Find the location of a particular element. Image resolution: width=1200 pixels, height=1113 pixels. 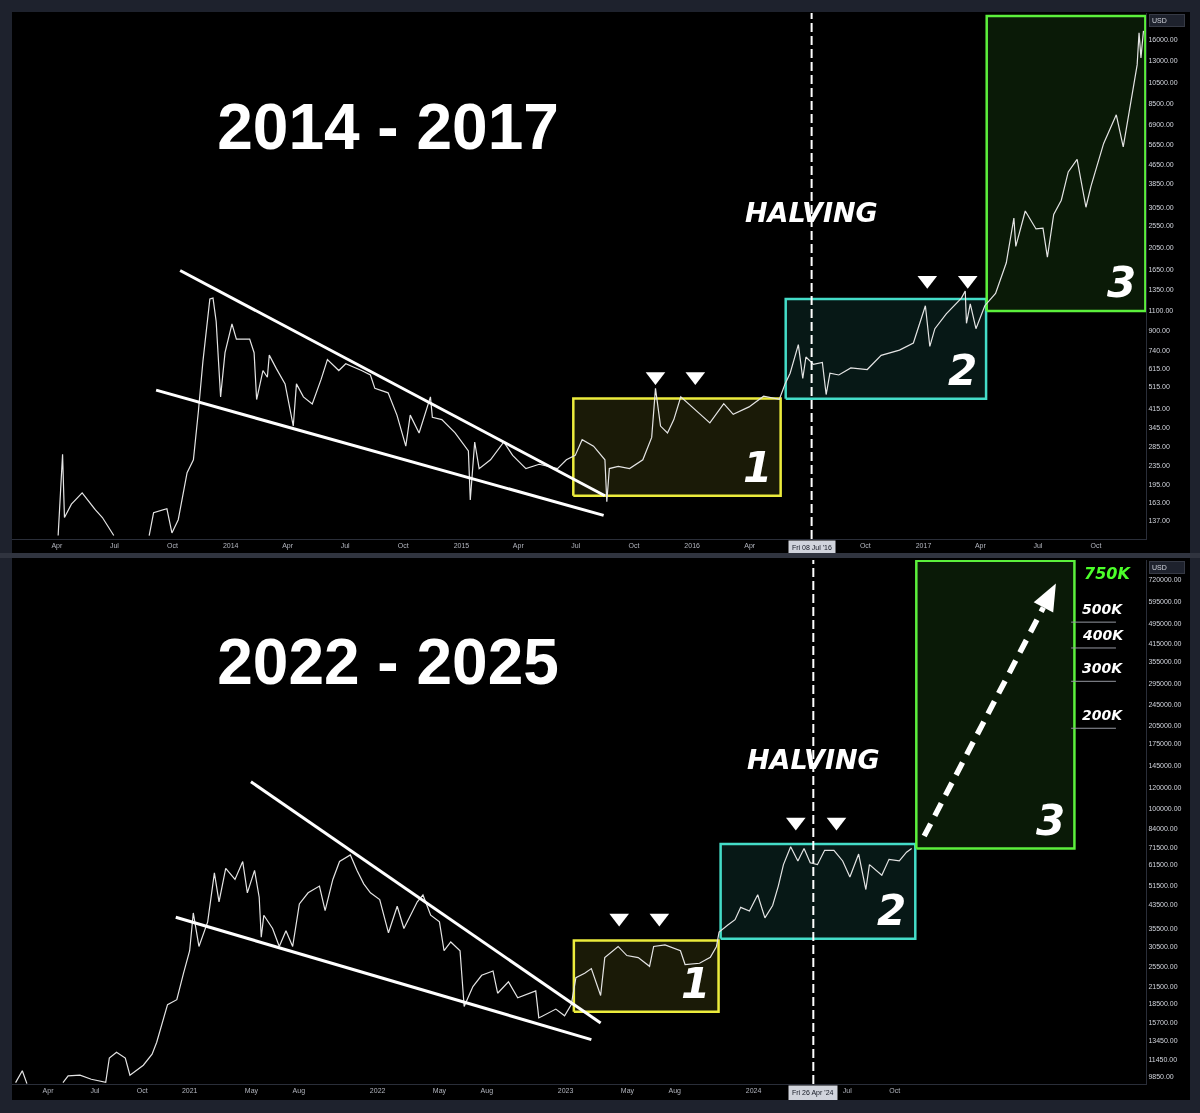

ref-line-label: 300K is located at coordinates (1103, 668).